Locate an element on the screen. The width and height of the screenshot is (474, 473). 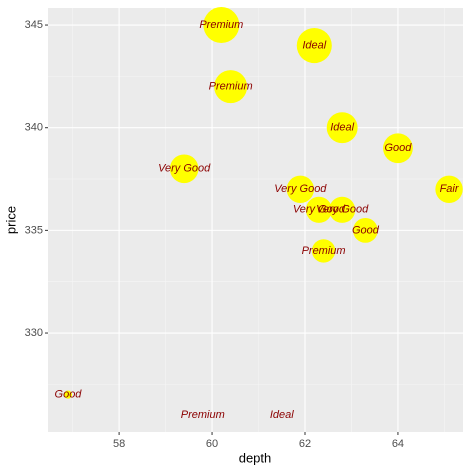
x-tick-label: 62 is located at coordinates (305, 444).